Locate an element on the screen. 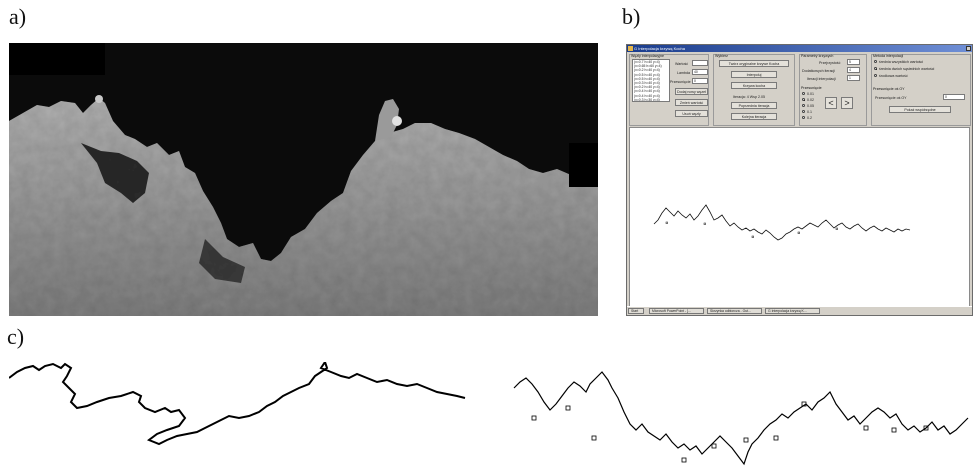 The image size is (973, 466). curve-canvas is located at coordinates (799, 217).